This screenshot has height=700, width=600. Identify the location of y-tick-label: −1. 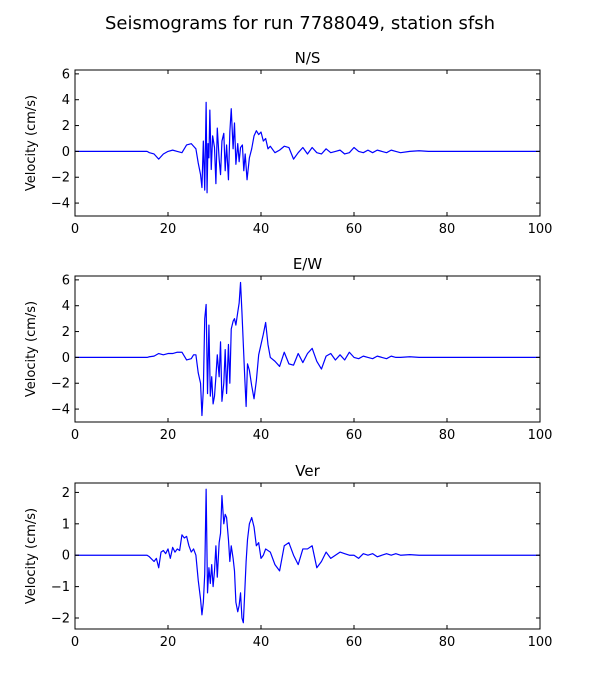
(60, 587).